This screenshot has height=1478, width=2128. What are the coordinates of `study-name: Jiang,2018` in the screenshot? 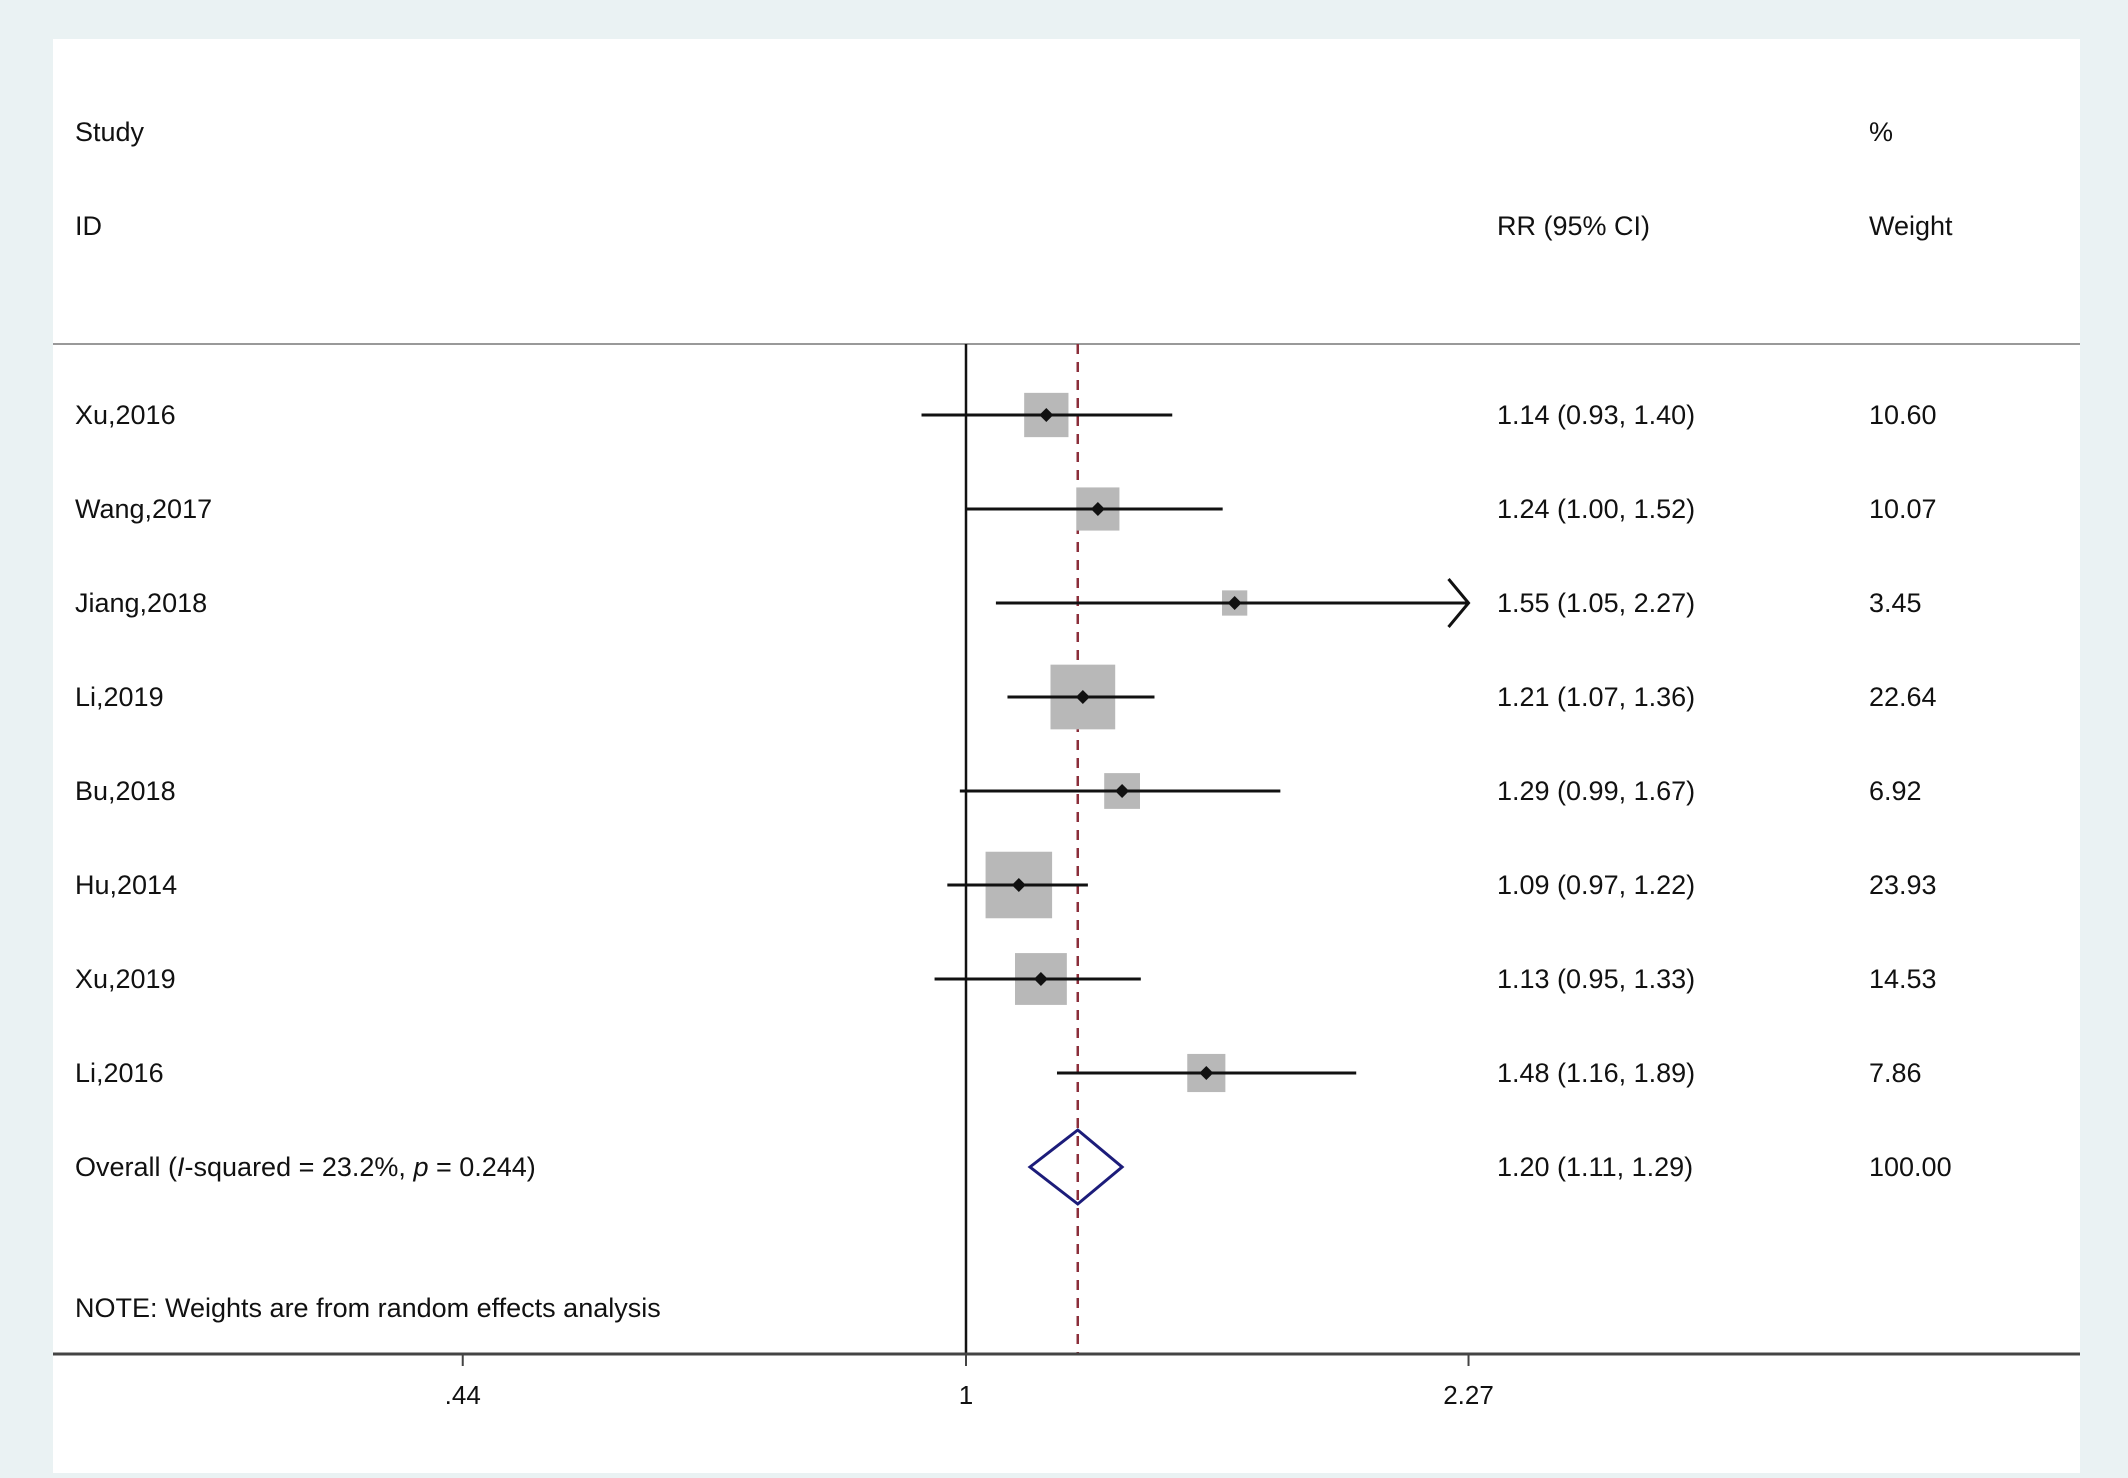 It's located at (141, 603).